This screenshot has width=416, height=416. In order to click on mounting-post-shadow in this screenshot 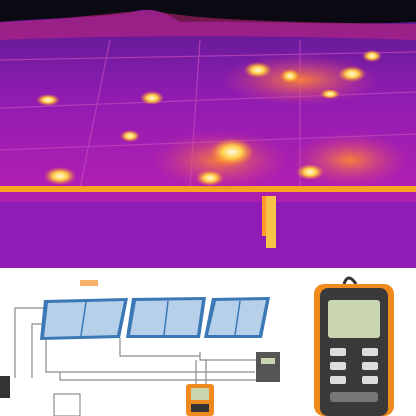, I will do `click(264, 216)`.